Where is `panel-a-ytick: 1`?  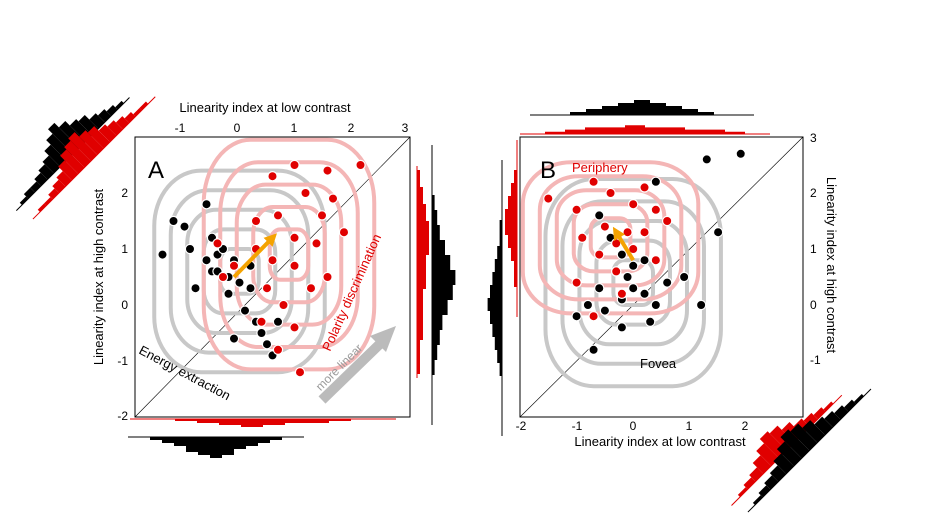
panel-a-ytick: 1 is located at coordinates (124, 249).